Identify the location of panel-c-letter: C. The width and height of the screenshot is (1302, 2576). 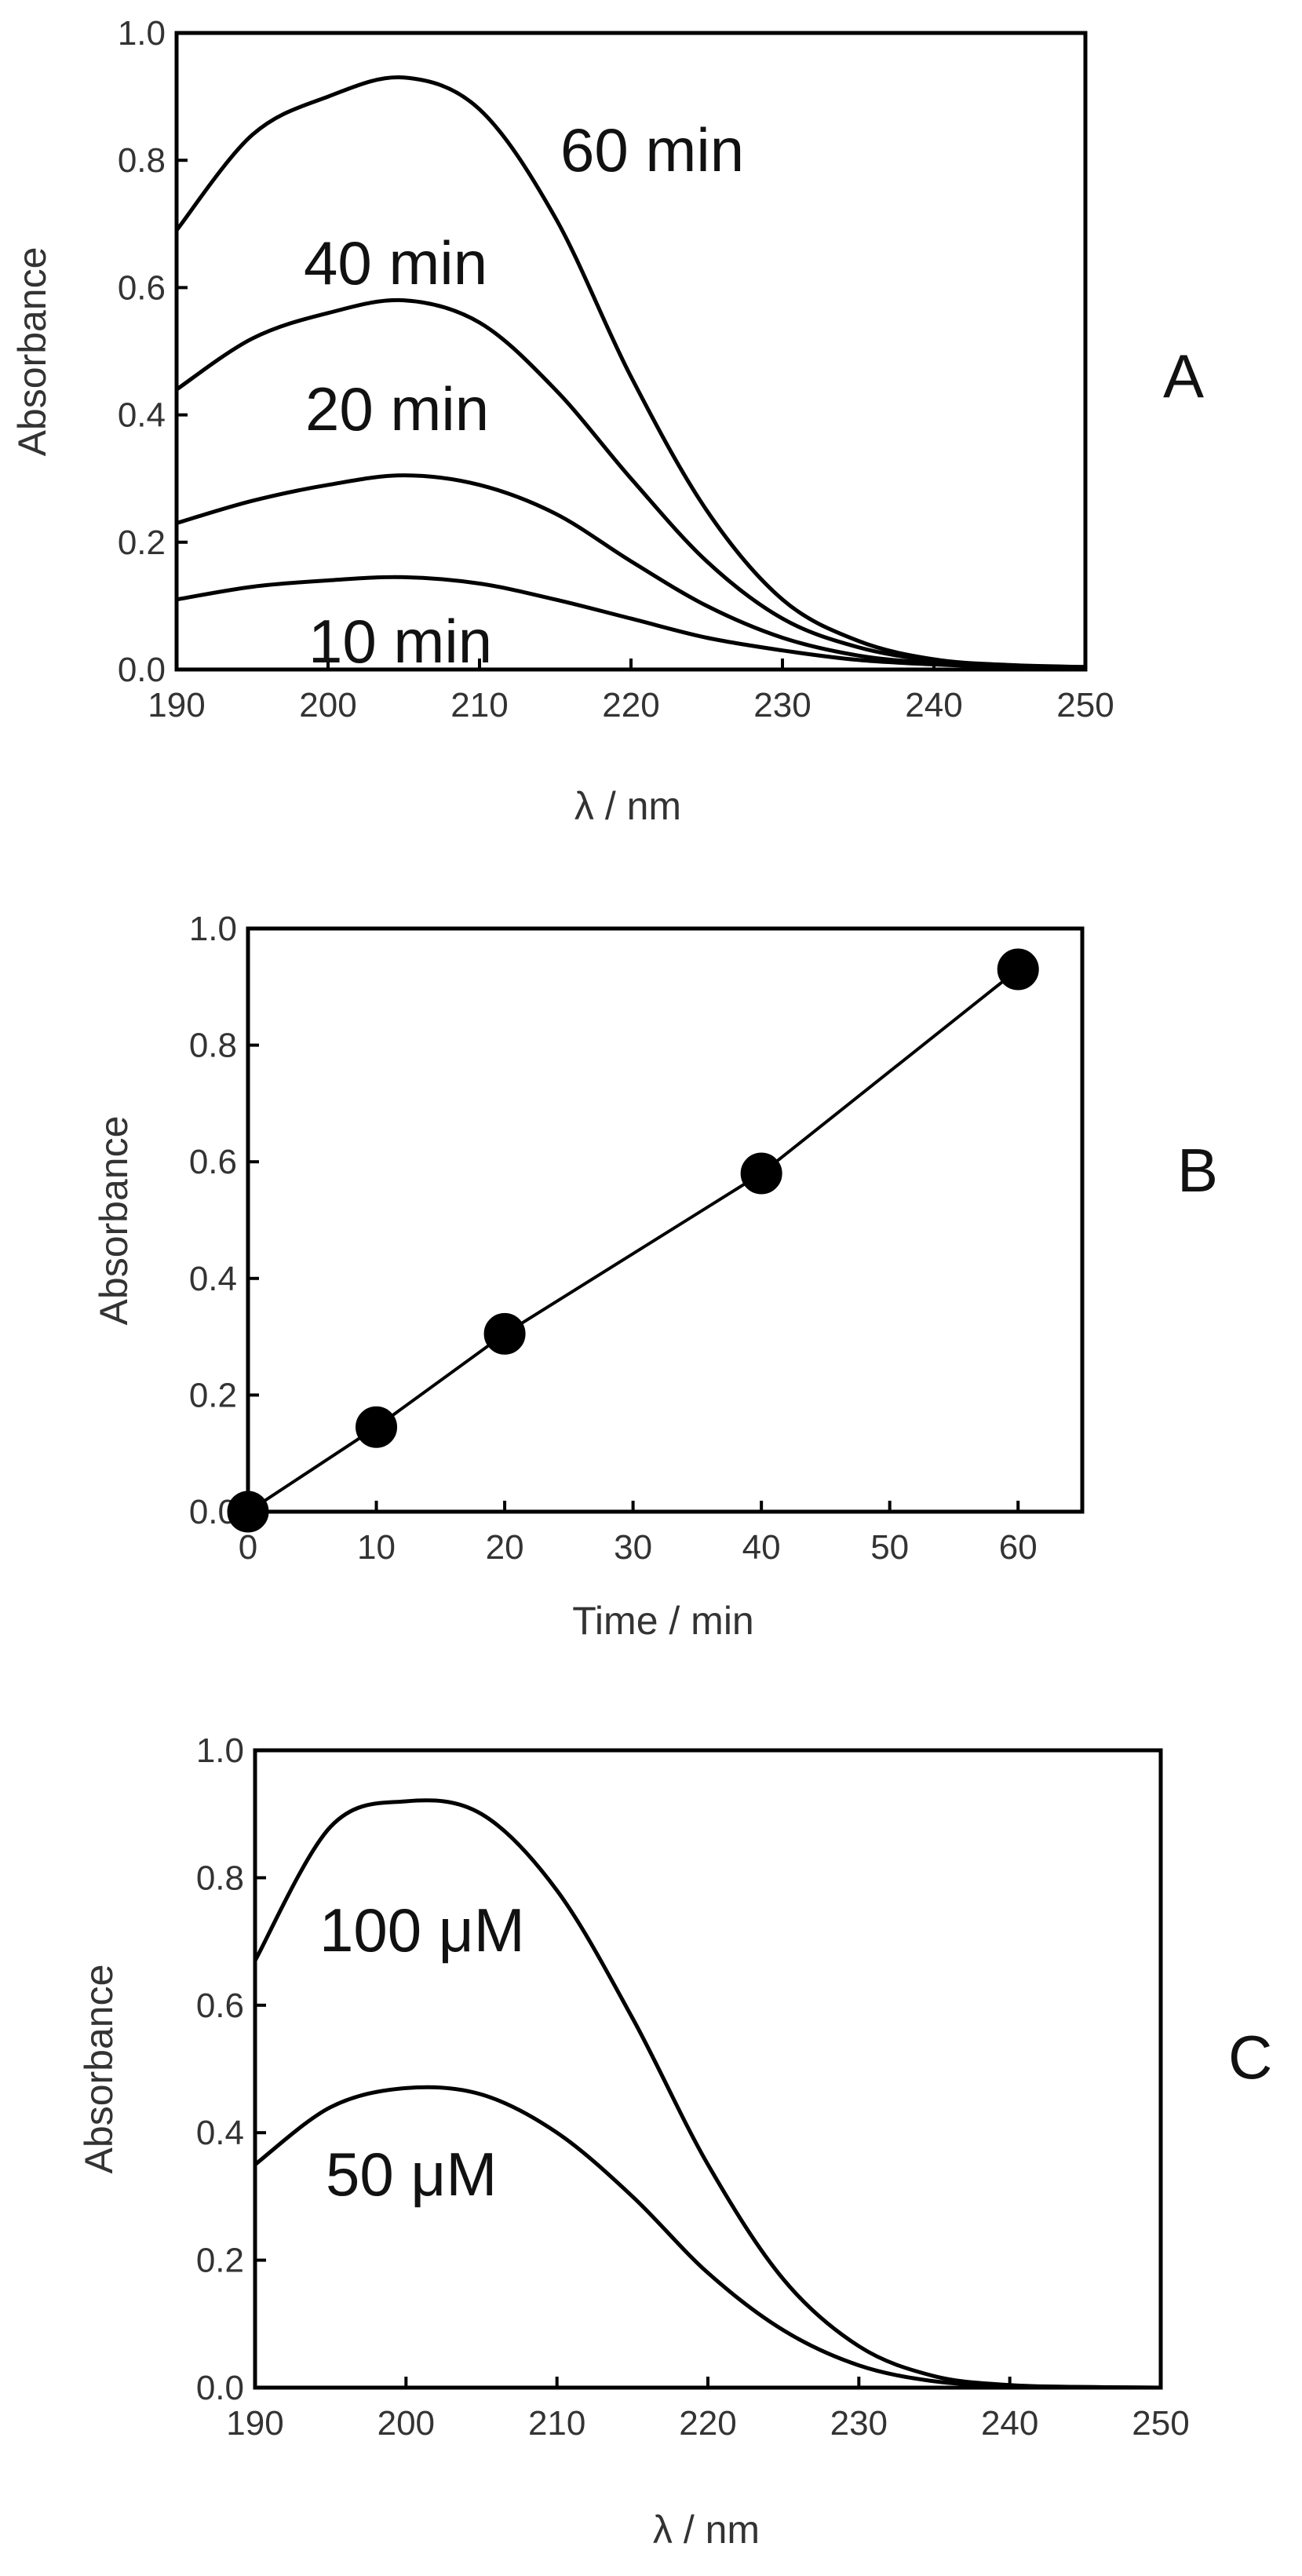
(1250, 2057).